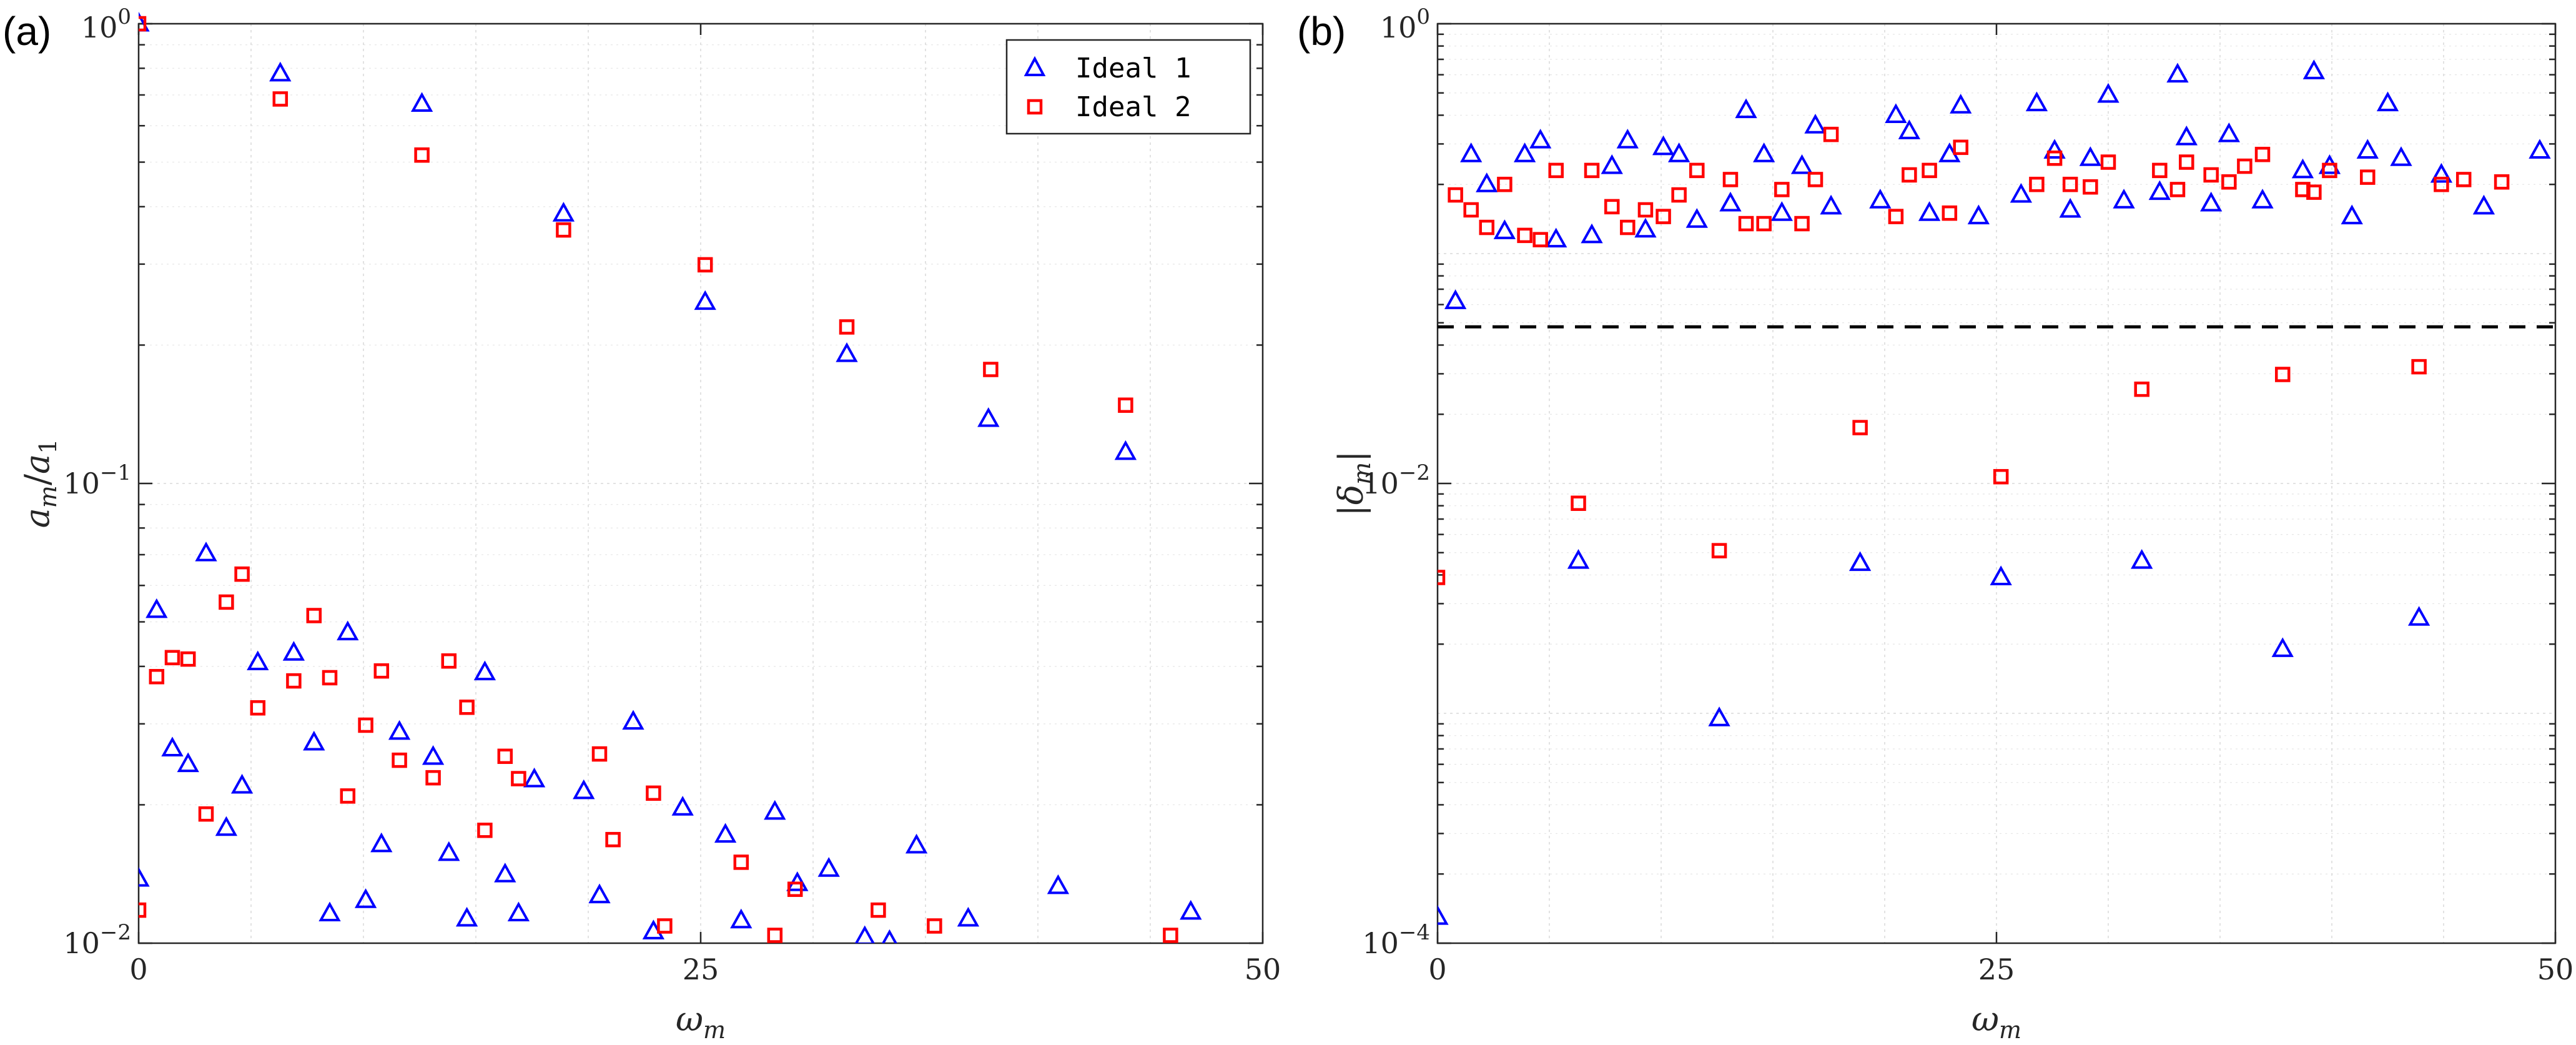 The width and height of the screenshot is (2576, 1045). I want to click on y-axis-label: am/a1, so click(39, 484).